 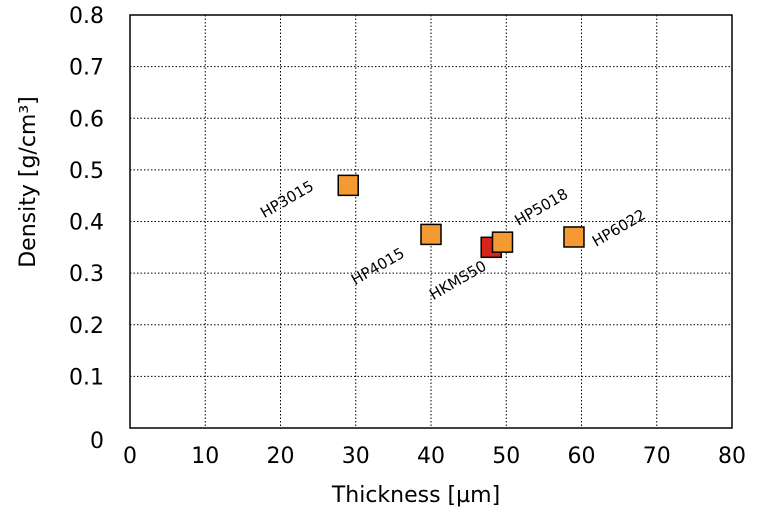 What do you see at coordinates (732, 456) in the screenshot?
I see `x-tick-label: 80` at bounding box center [732, 456].